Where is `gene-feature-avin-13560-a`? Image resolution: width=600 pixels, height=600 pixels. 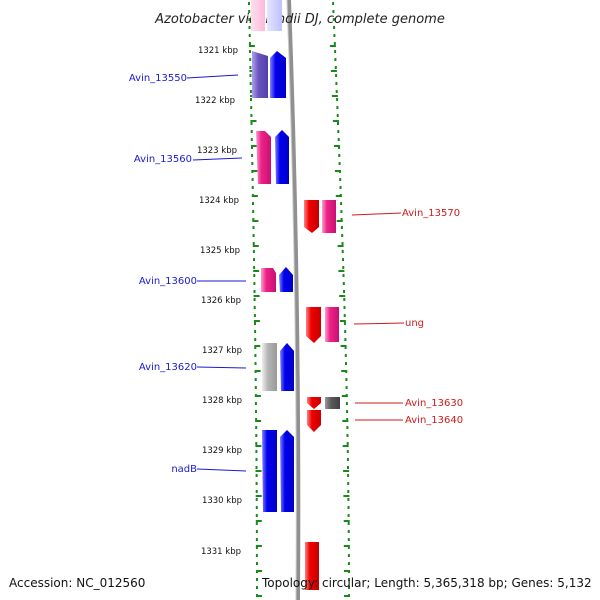
gene-feature-avin-13560-a is located at coordinates (263, 157).